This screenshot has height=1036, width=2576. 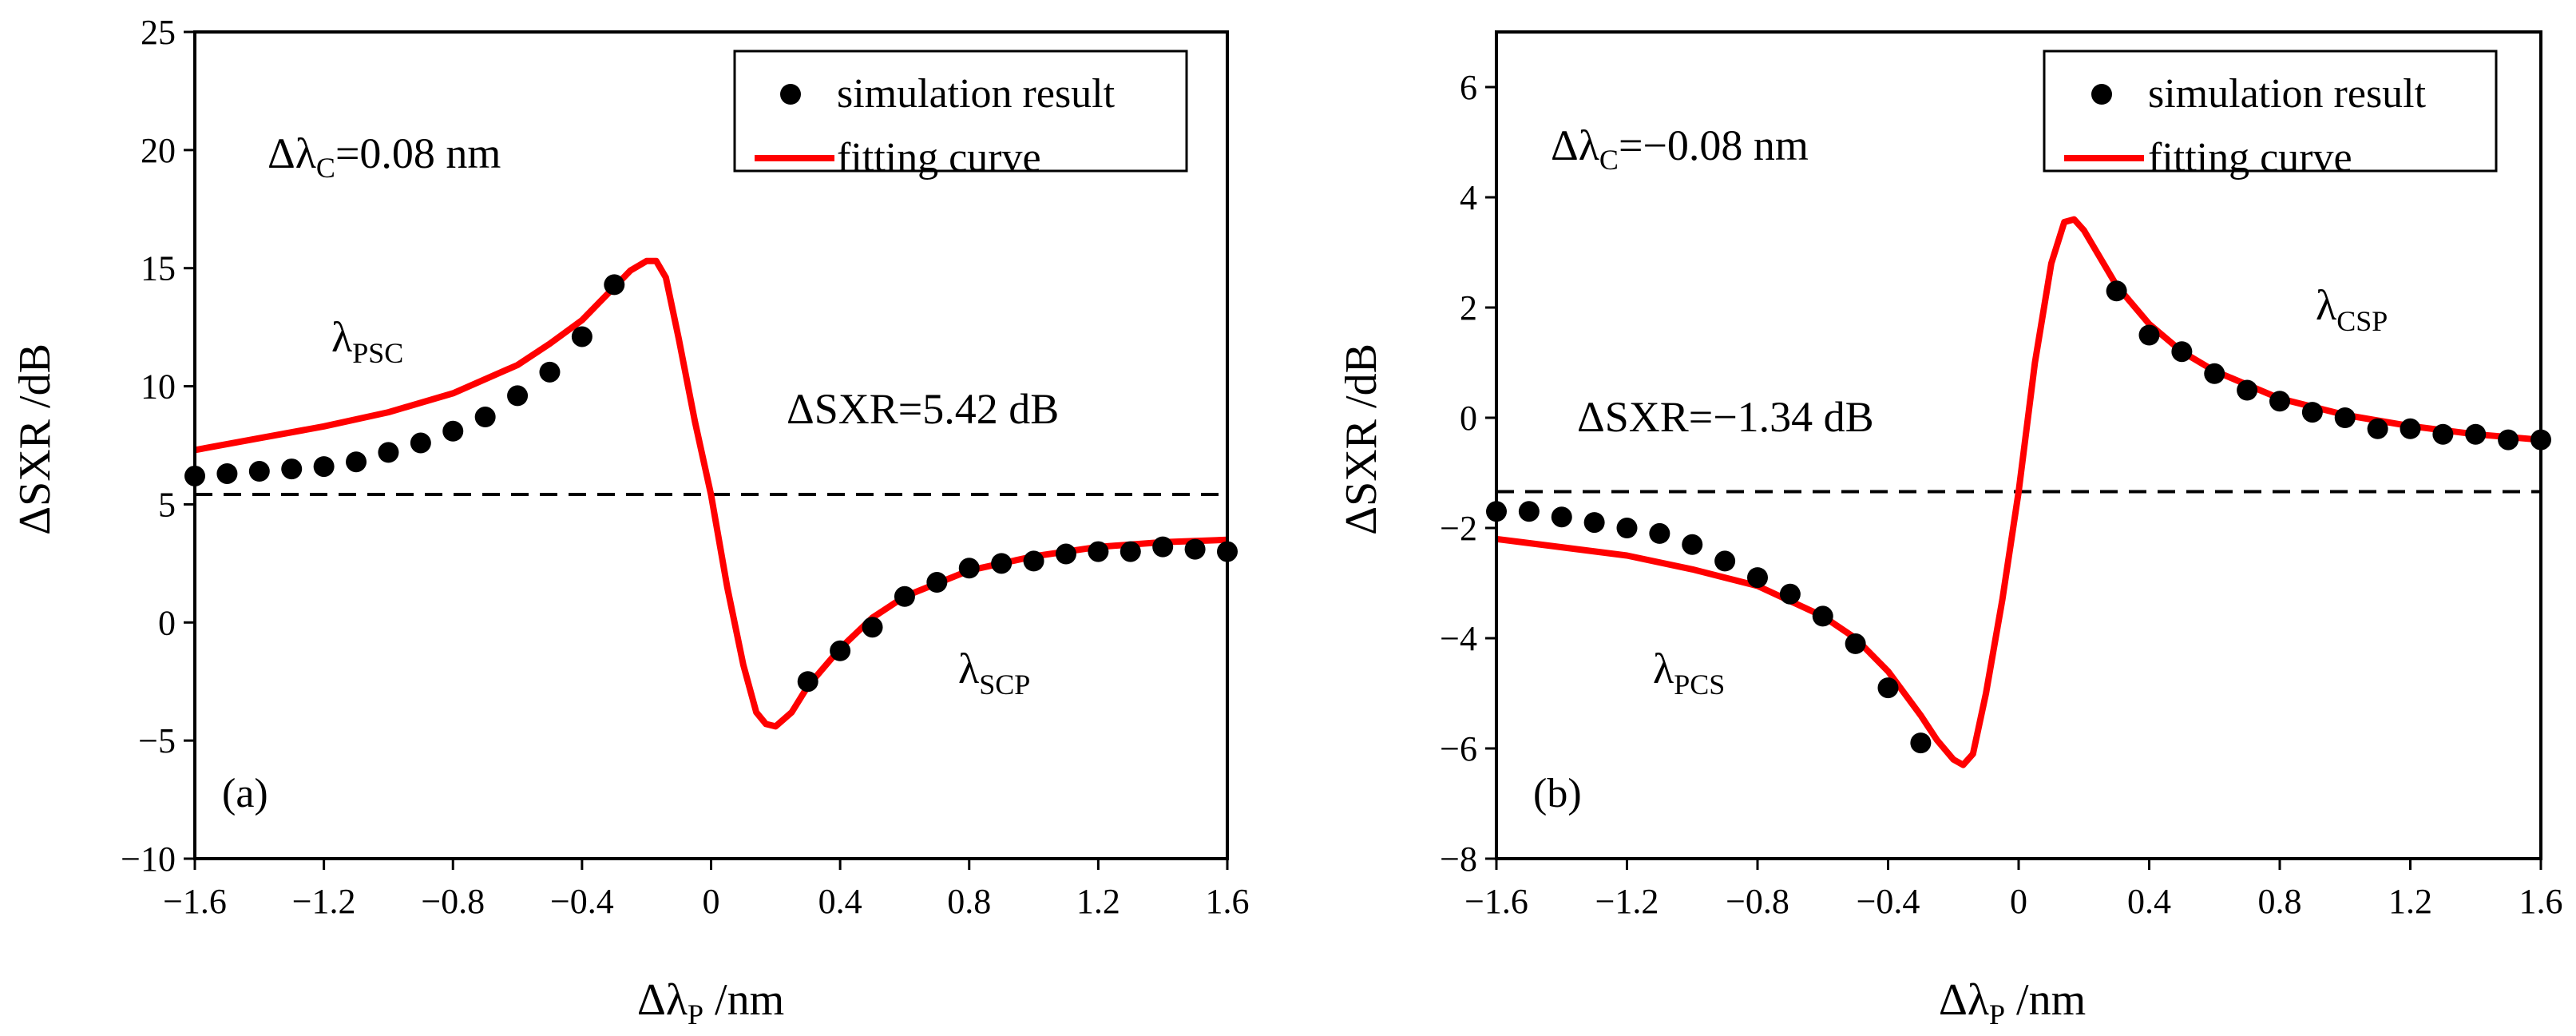 I want to click on panel-a-left-branch-label: λPSC, so click(x=367, y=341).